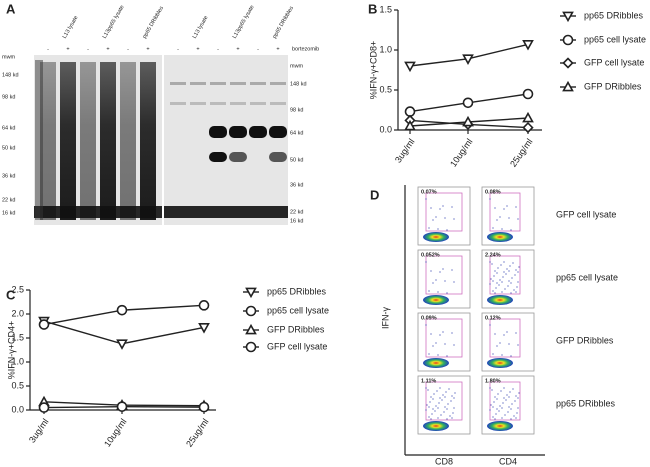 This screenshot has height=467, width=650. What do you see at coordinates (197, 433) in the screenshot?
I see `x-tick-label: 25ug/ml` at bounding box center [197, 433].